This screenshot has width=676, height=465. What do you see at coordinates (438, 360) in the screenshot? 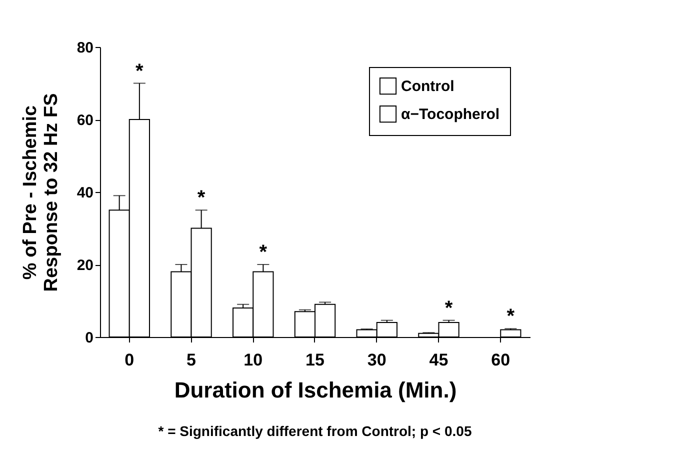
I see `x-tick-label: 45` at bounding box center [438, 360].